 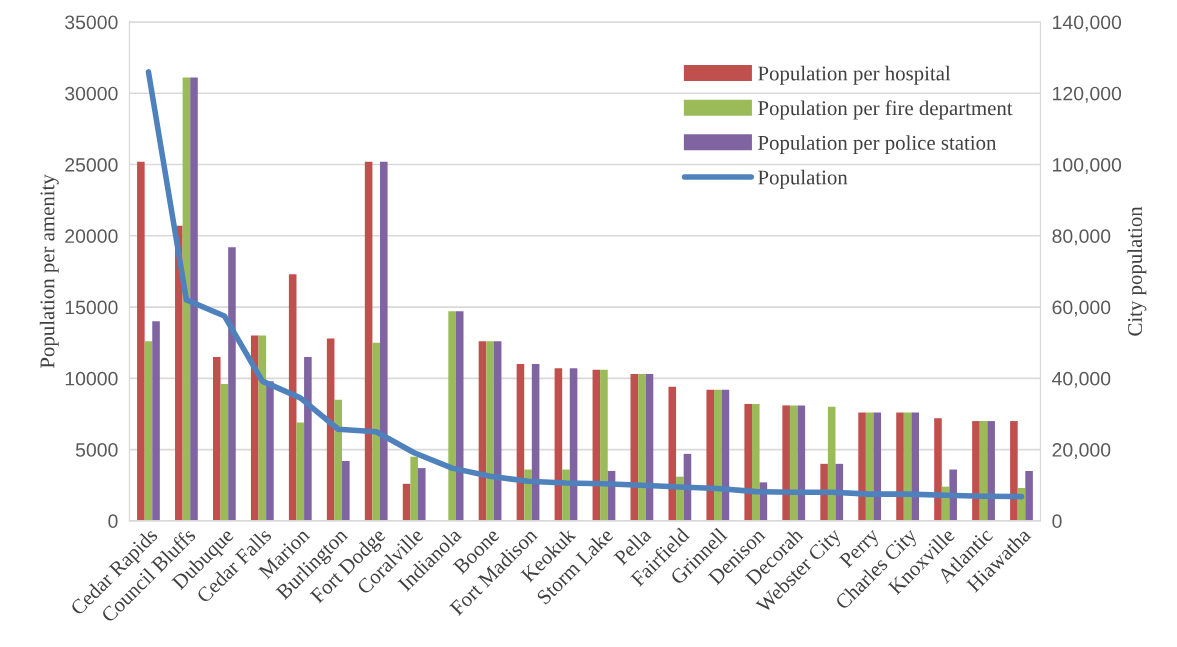 I want to click on y-tick-label: 5000, so click(x=96, y=450).